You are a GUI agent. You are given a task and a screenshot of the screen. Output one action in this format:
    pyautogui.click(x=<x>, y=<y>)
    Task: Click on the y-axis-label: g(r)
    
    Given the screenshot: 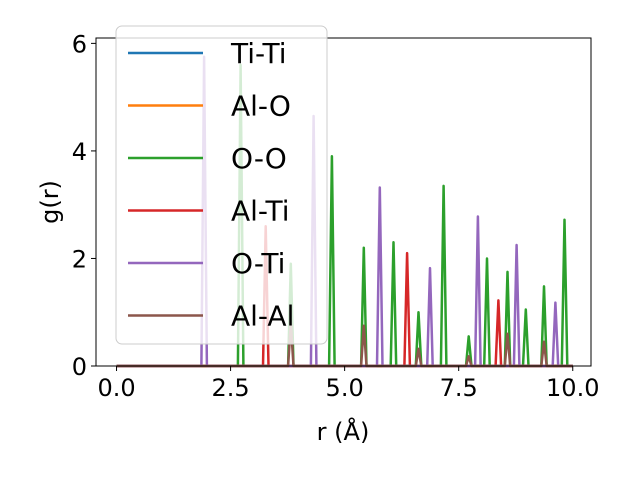 What is the action you would take?
    pyautogui.click(x=50, y=202)
    